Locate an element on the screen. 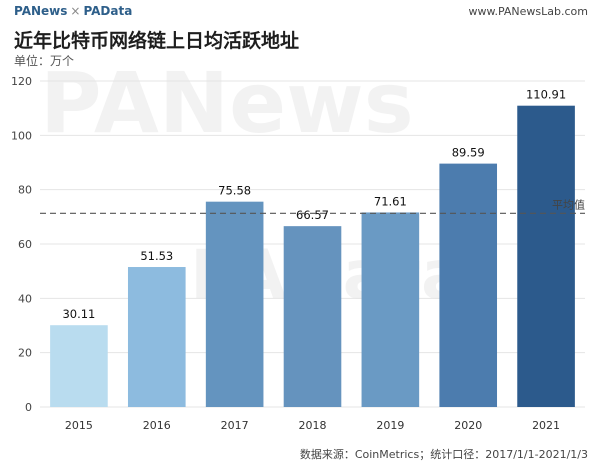  y-axis: 0 20 40 60 80 100 120 is located at coordinates (21, 244).